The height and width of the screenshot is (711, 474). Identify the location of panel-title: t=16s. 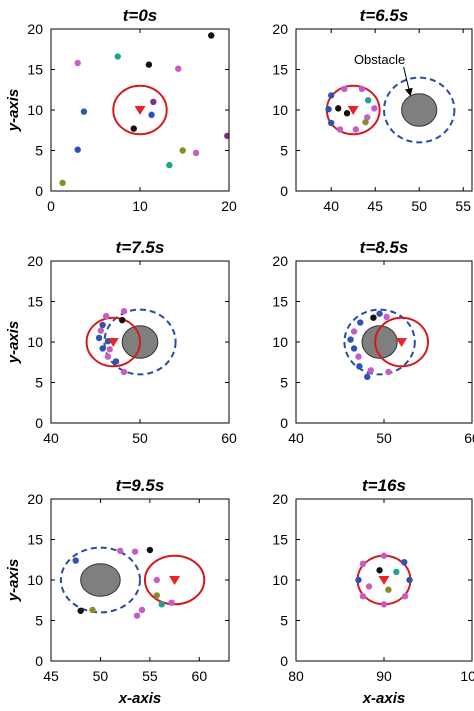
(384, 485).